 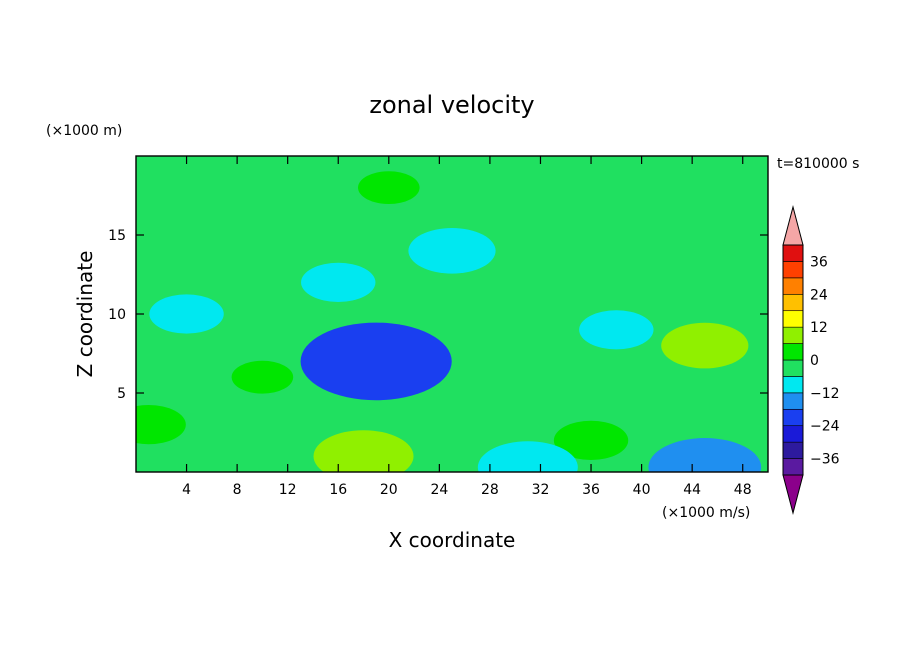 What do you see at coordinates (541, 490) in the screenshot?
I see `x-tick-label: 32` at bounding box center [541, 490].